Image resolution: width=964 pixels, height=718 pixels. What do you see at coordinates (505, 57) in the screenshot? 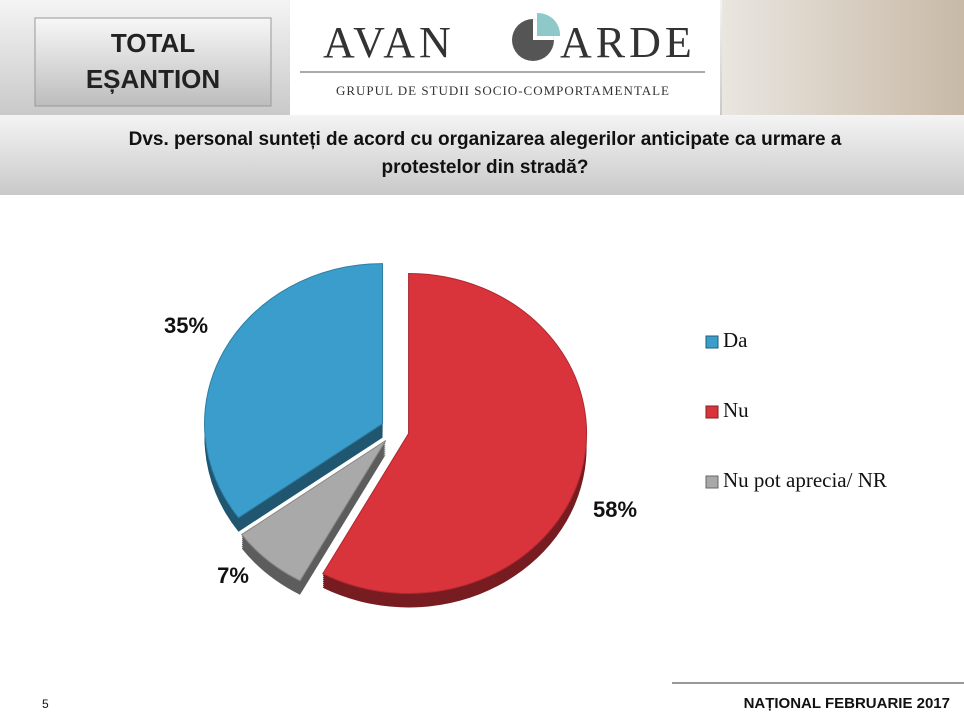
I see `logo-box` at bounding box center [505, 57].